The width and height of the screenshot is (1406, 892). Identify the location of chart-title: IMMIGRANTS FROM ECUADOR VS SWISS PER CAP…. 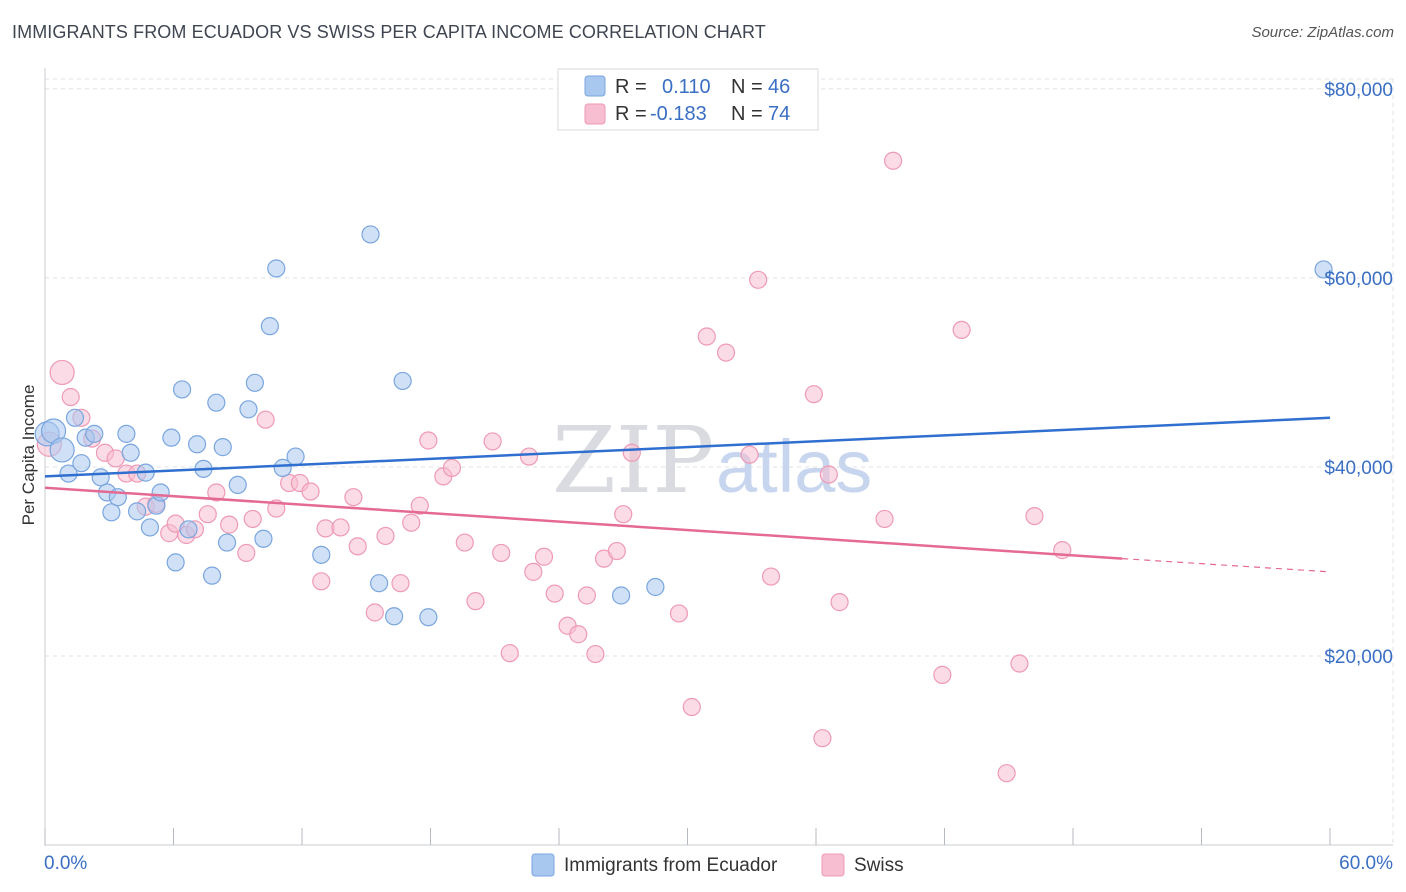
(389, 32).